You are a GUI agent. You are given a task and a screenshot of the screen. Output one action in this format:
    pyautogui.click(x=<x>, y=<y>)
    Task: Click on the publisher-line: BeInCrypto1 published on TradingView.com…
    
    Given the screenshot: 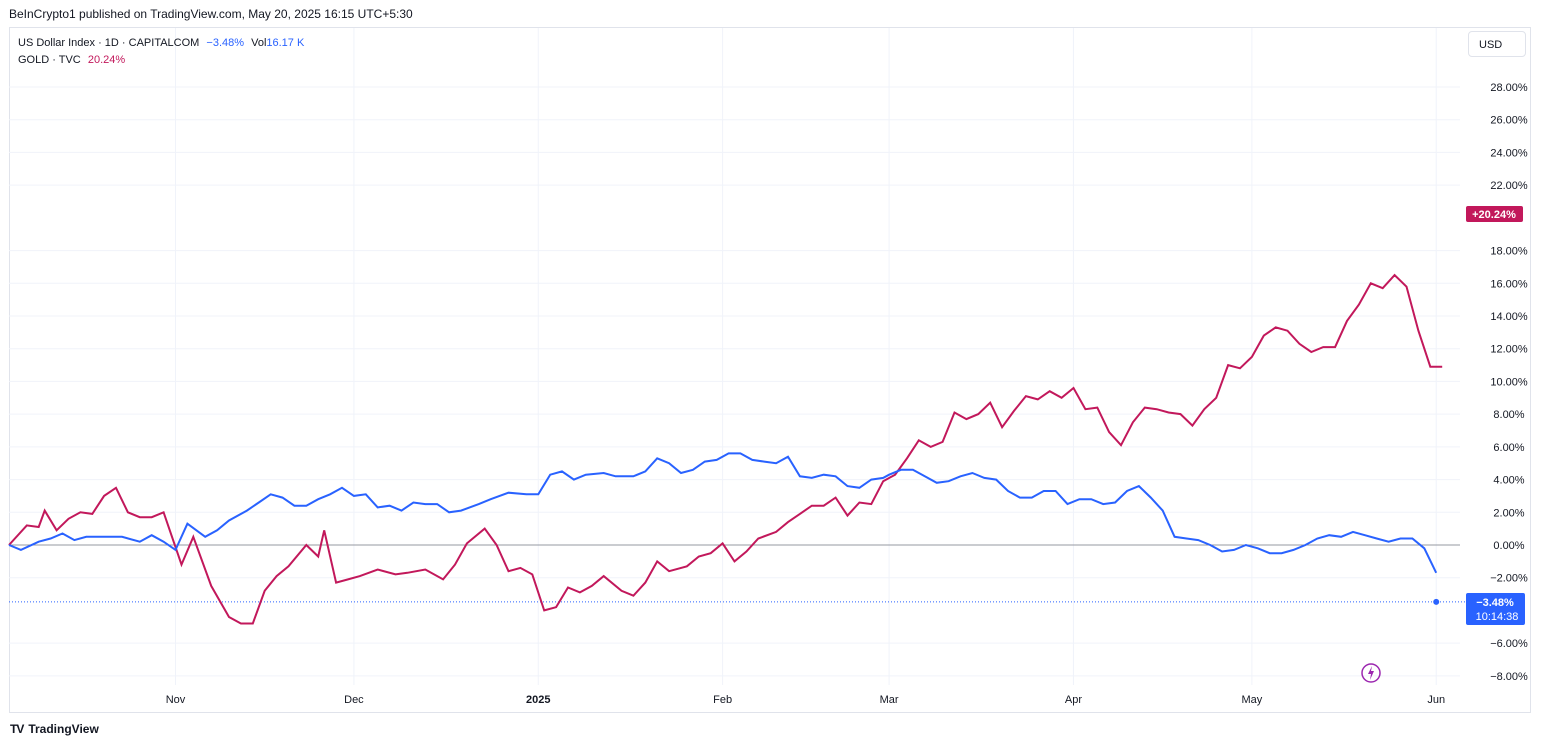 What is the action you would take?
    pyautogui.click(x=211, y=14)
    